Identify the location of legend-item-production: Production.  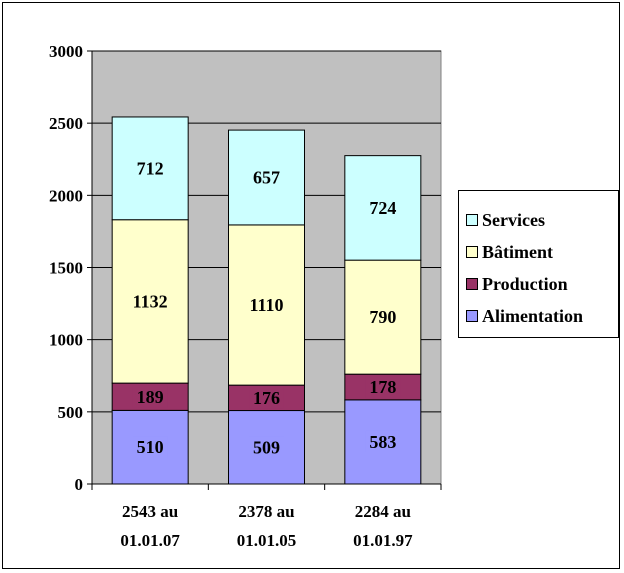
(542, 284).